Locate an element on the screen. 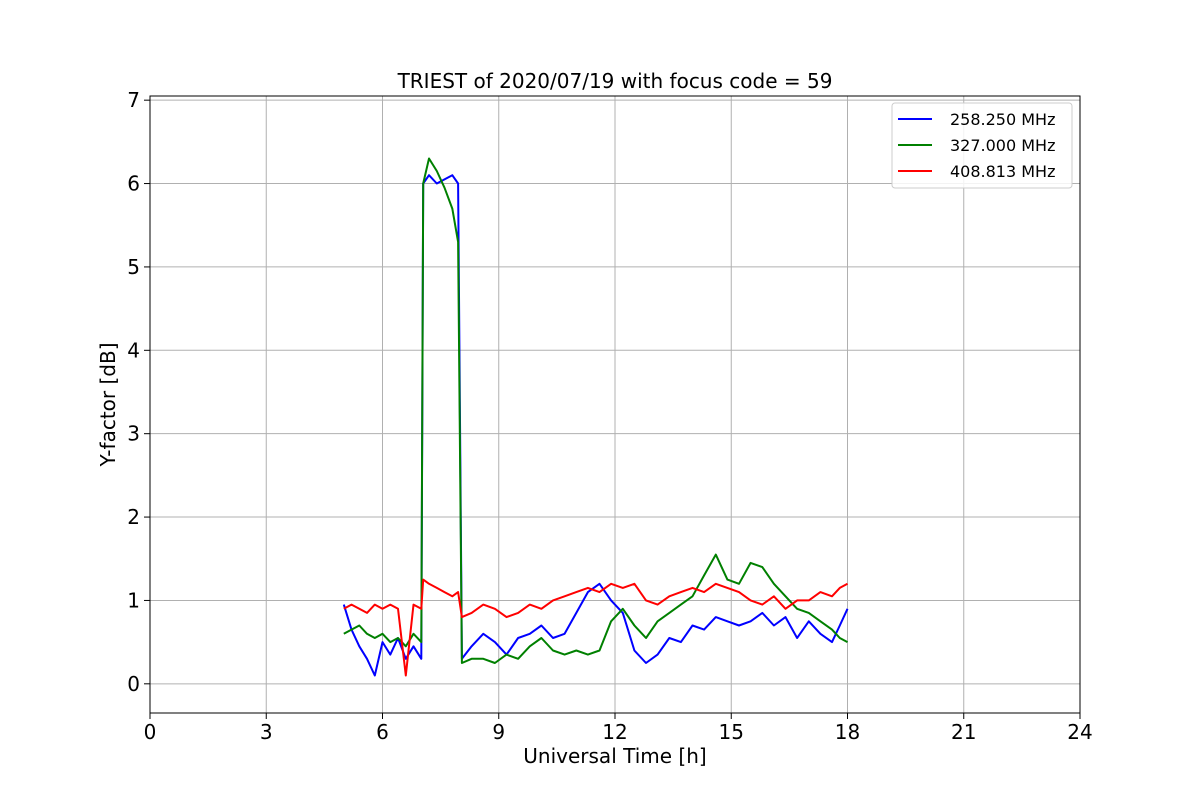 This screenshot has width=1200, height=800. y-tick-label: 6 is located at coordinates (133, 184).